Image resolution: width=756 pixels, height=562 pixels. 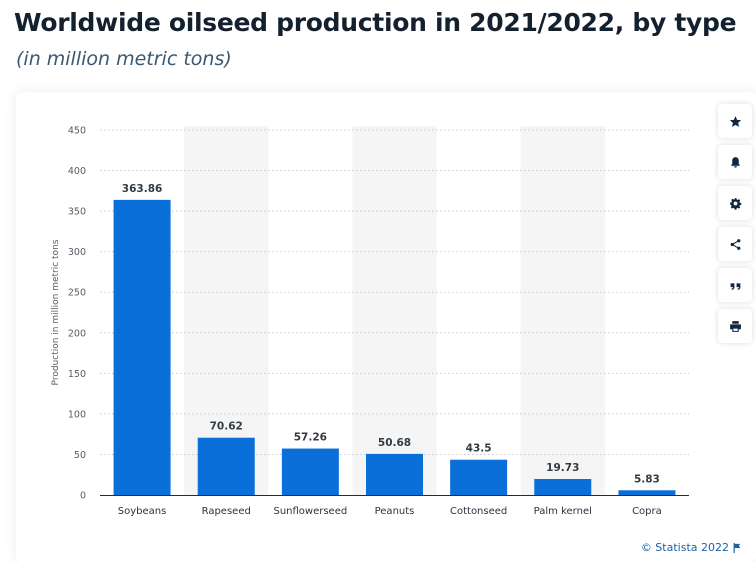 I want to click on y-tick-label: 0, so click(x=83, y=496).